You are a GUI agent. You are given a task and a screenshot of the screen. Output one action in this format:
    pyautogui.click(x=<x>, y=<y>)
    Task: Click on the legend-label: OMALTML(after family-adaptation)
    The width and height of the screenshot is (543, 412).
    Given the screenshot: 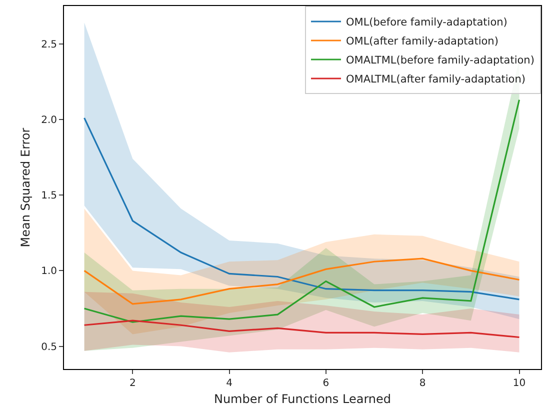 What is the action you would take?
    pyautogui.click(x=436, y=80)
    